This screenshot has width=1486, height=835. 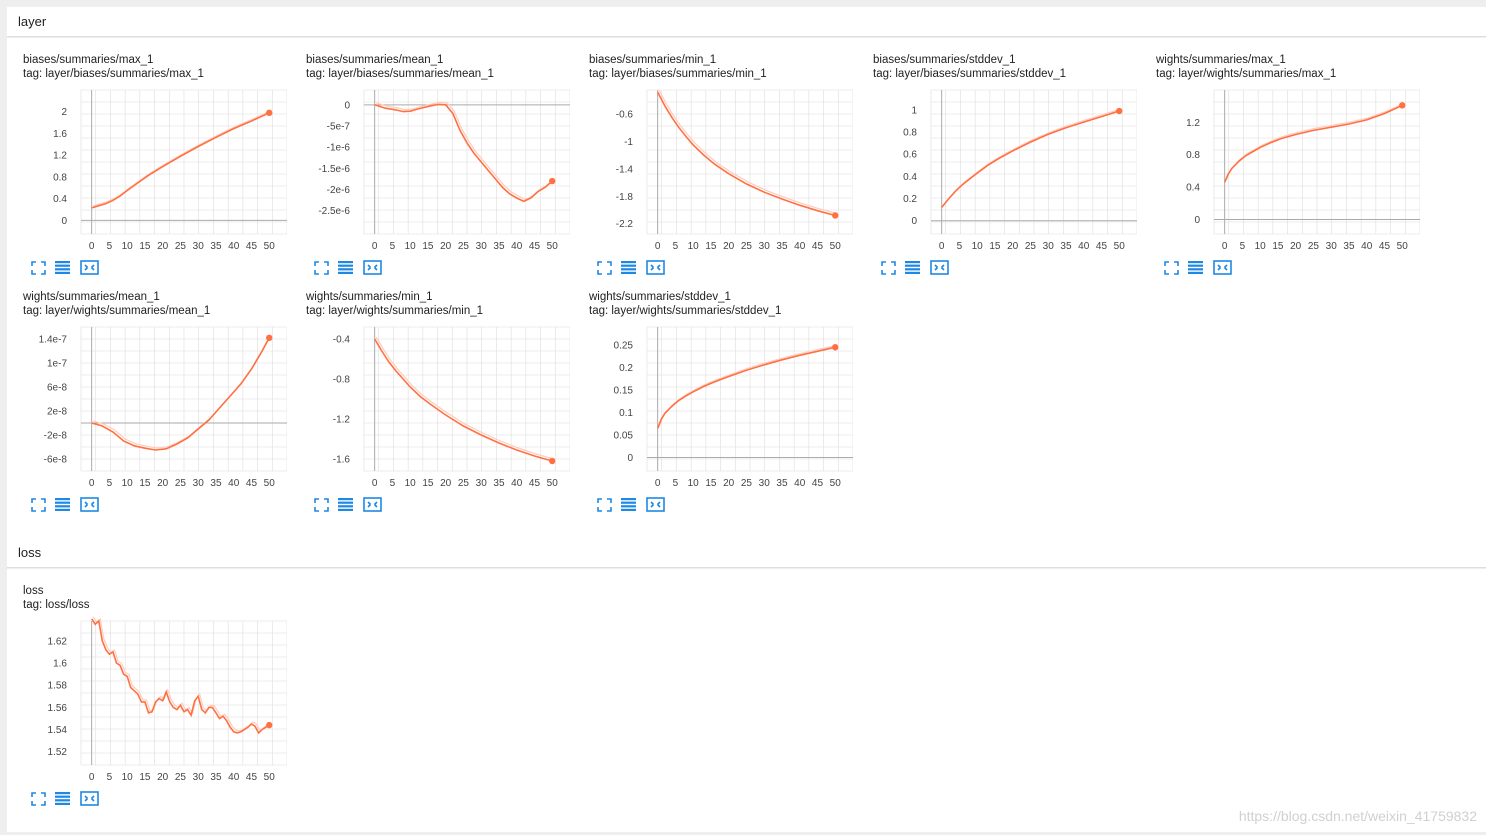 What do you see at coordinates (91, 297) in the screenshot?
I see `card-title: wights/summaries/mean_1` at bounding box center [91, 297].